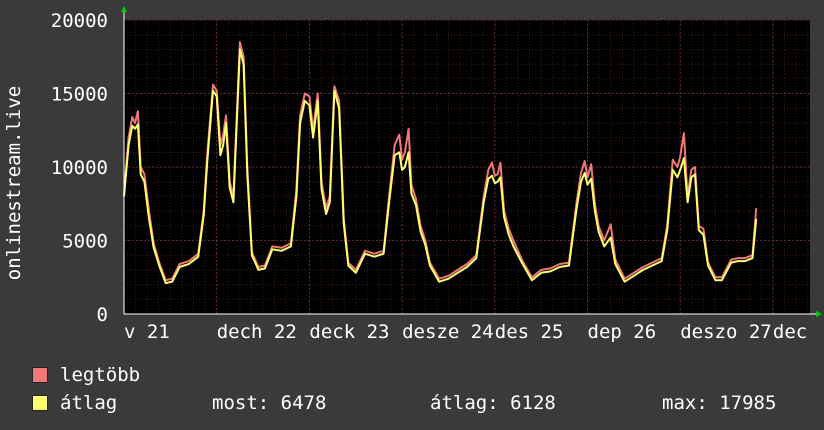 The height and width of the screenshot is (430, 824). What do you see at coordinates (719, 403) in the screenshot?
I see `stat-max: max: 17985` at bounding box center [719, 403].